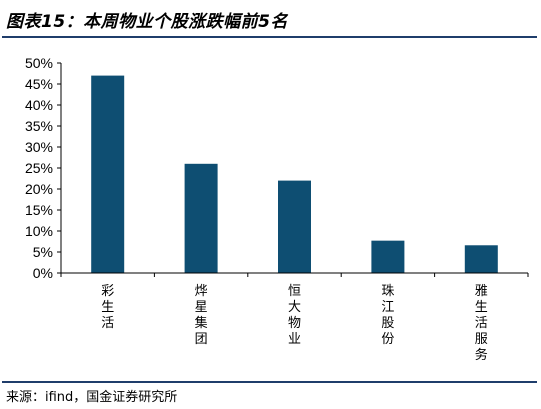 The image size is (541, 409). I want to click on source-note: 来源：ifind，国金证券研究所, so click(92, 397).